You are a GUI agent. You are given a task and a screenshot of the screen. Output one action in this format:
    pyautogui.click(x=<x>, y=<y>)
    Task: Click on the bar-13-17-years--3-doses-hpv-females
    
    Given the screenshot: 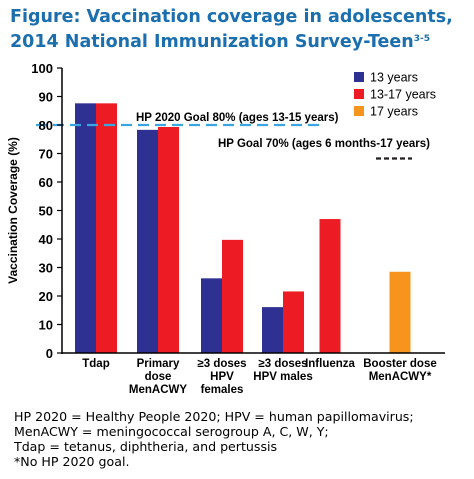 What is the action you would take?
    pyautogui.click(x=232, y=296)
    